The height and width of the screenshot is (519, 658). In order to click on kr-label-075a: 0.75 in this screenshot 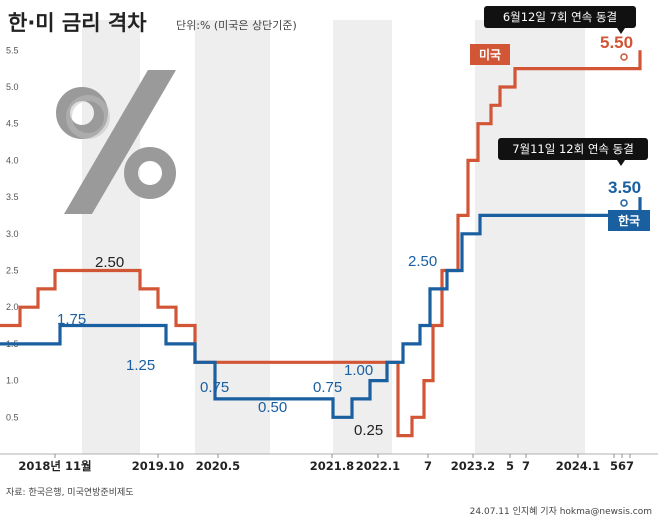, I will do `click(214, 387)`.